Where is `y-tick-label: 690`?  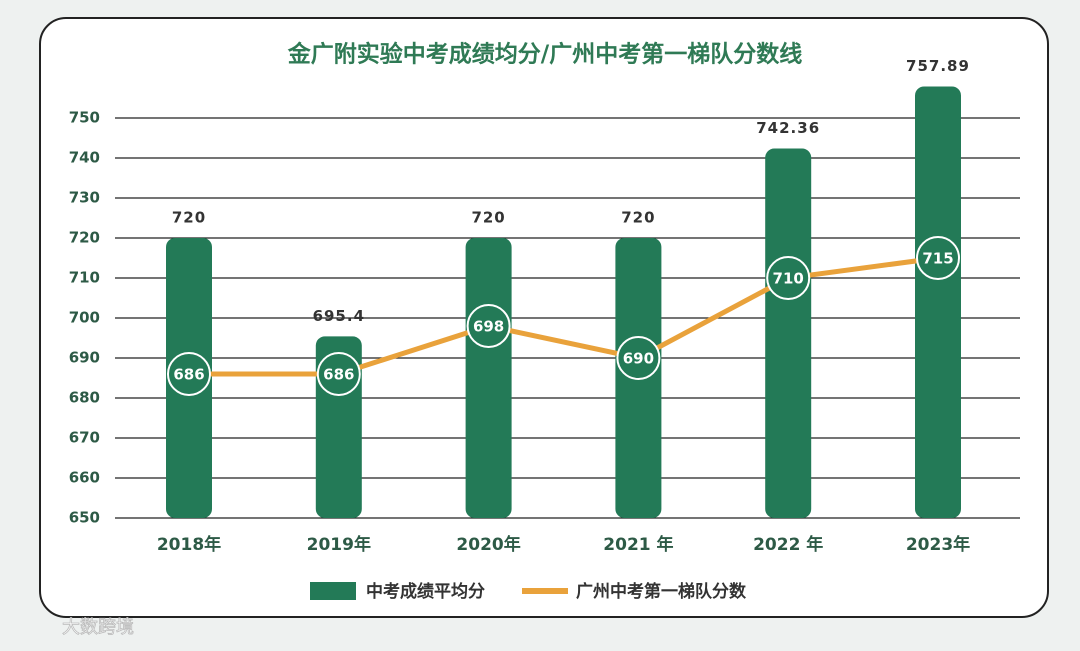
y-tick-label: 690 is located at coordinates (84, 358).